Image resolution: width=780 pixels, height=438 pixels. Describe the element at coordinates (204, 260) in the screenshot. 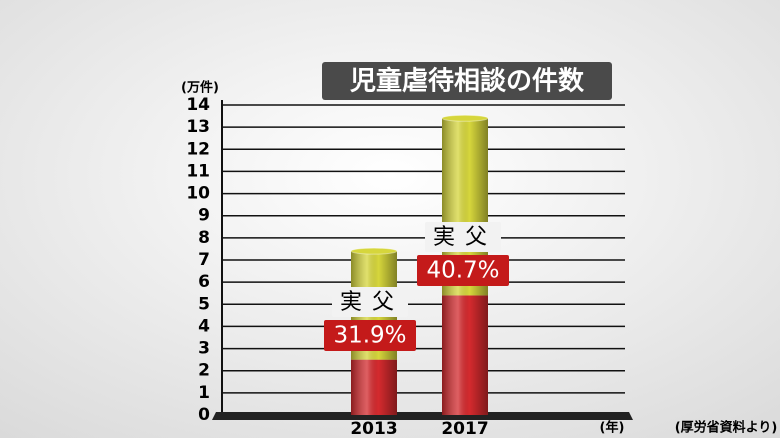

I see `y-tick-label: 7` at that location.